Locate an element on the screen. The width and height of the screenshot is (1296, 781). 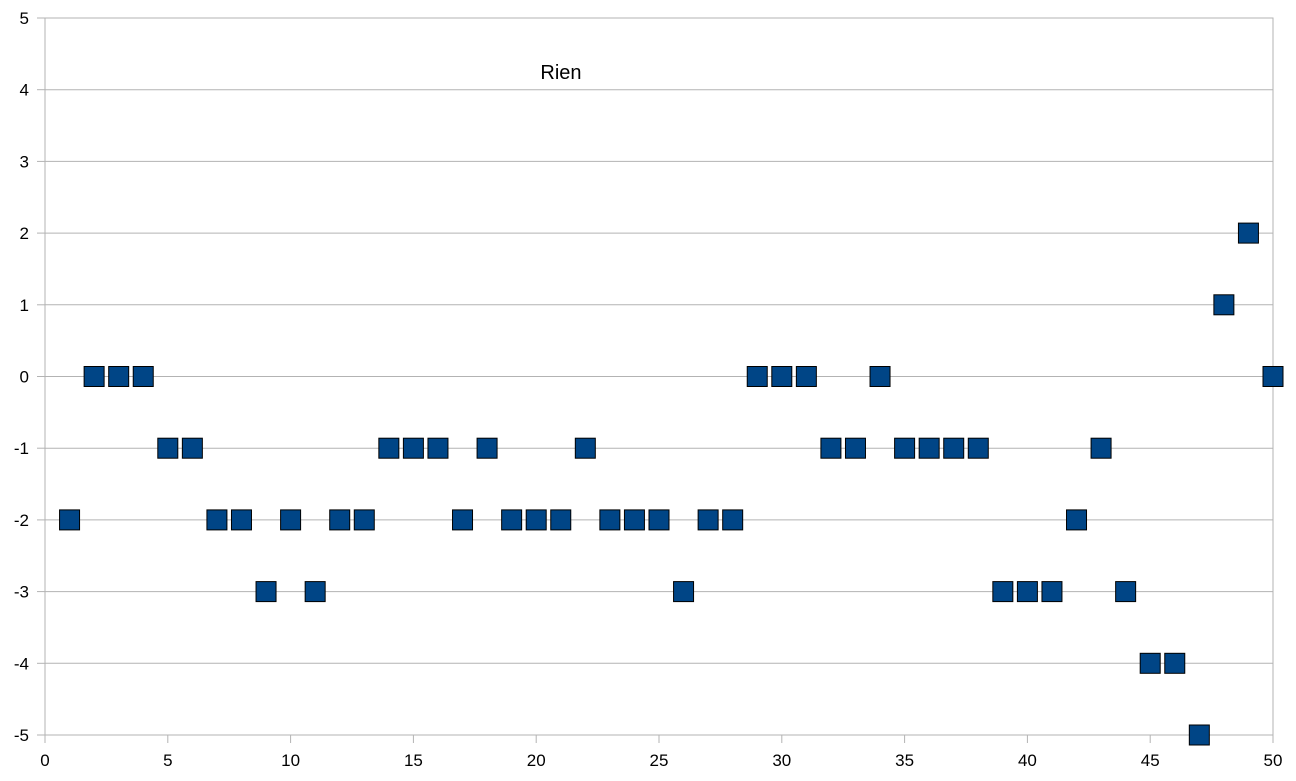
y-tick-label: -3 is located at coordinates (21, 592).